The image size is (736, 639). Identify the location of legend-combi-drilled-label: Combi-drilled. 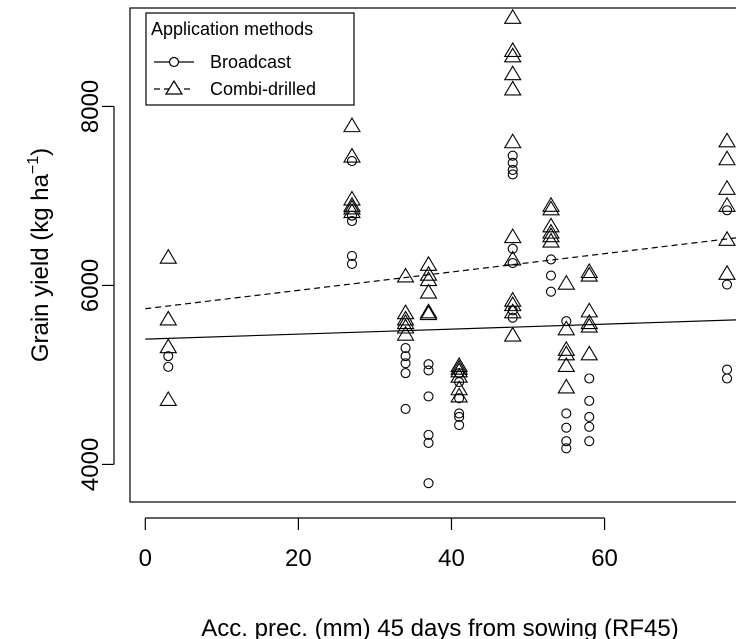
(263, 89).